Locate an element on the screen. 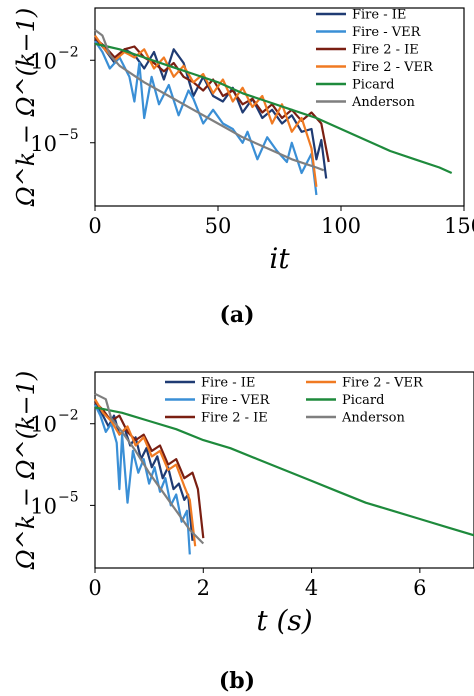  x-tick-label: 2 is located at coordinates (203, 588).